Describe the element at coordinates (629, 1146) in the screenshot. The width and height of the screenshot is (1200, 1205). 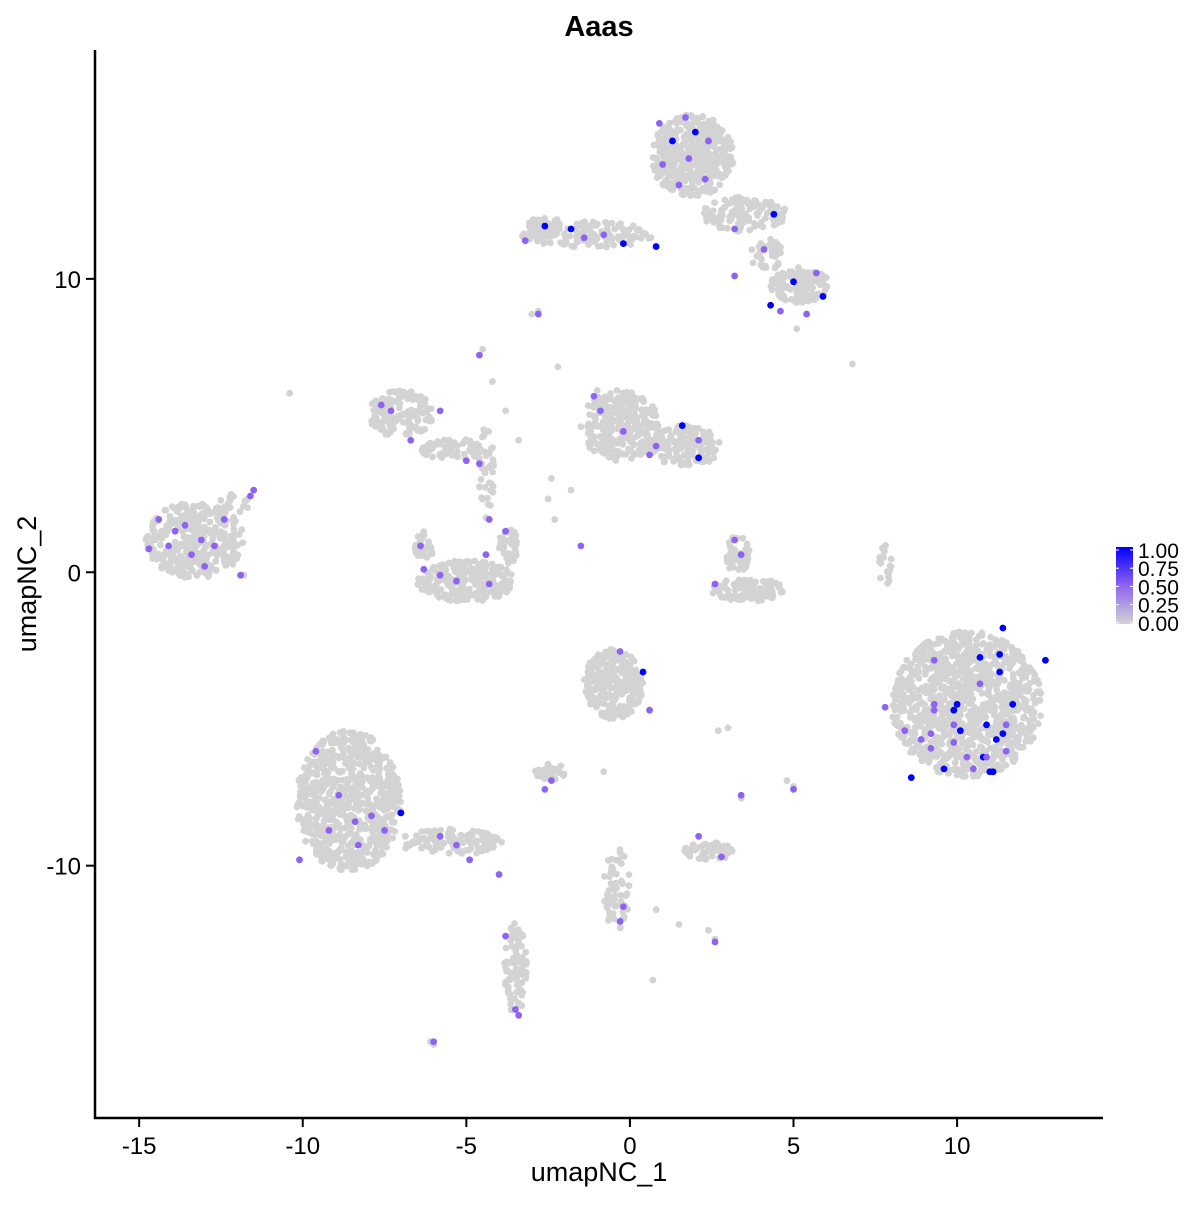
I see `x-tick-label: 0` at that location.